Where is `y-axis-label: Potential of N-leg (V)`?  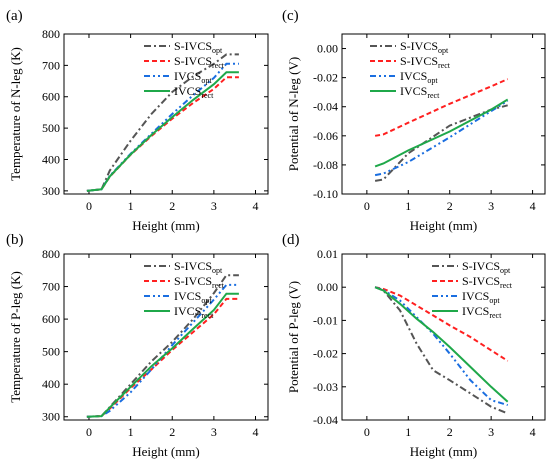
y-axis-label: Potential of N-leg (V) is located at coordinates (293, 114).